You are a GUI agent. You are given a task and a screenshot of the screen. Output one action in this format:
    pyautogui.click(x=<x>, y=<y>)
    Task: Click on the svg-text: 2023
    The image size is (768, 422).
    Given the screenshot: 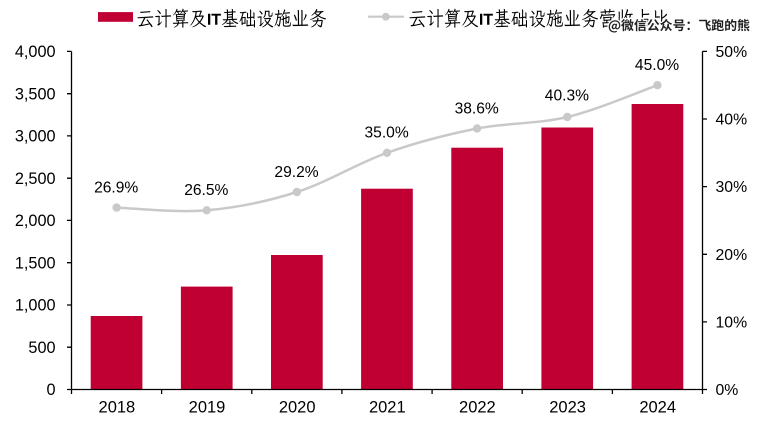 What is the action you would take?
    pyautogui.click(x=567, y=408)
    